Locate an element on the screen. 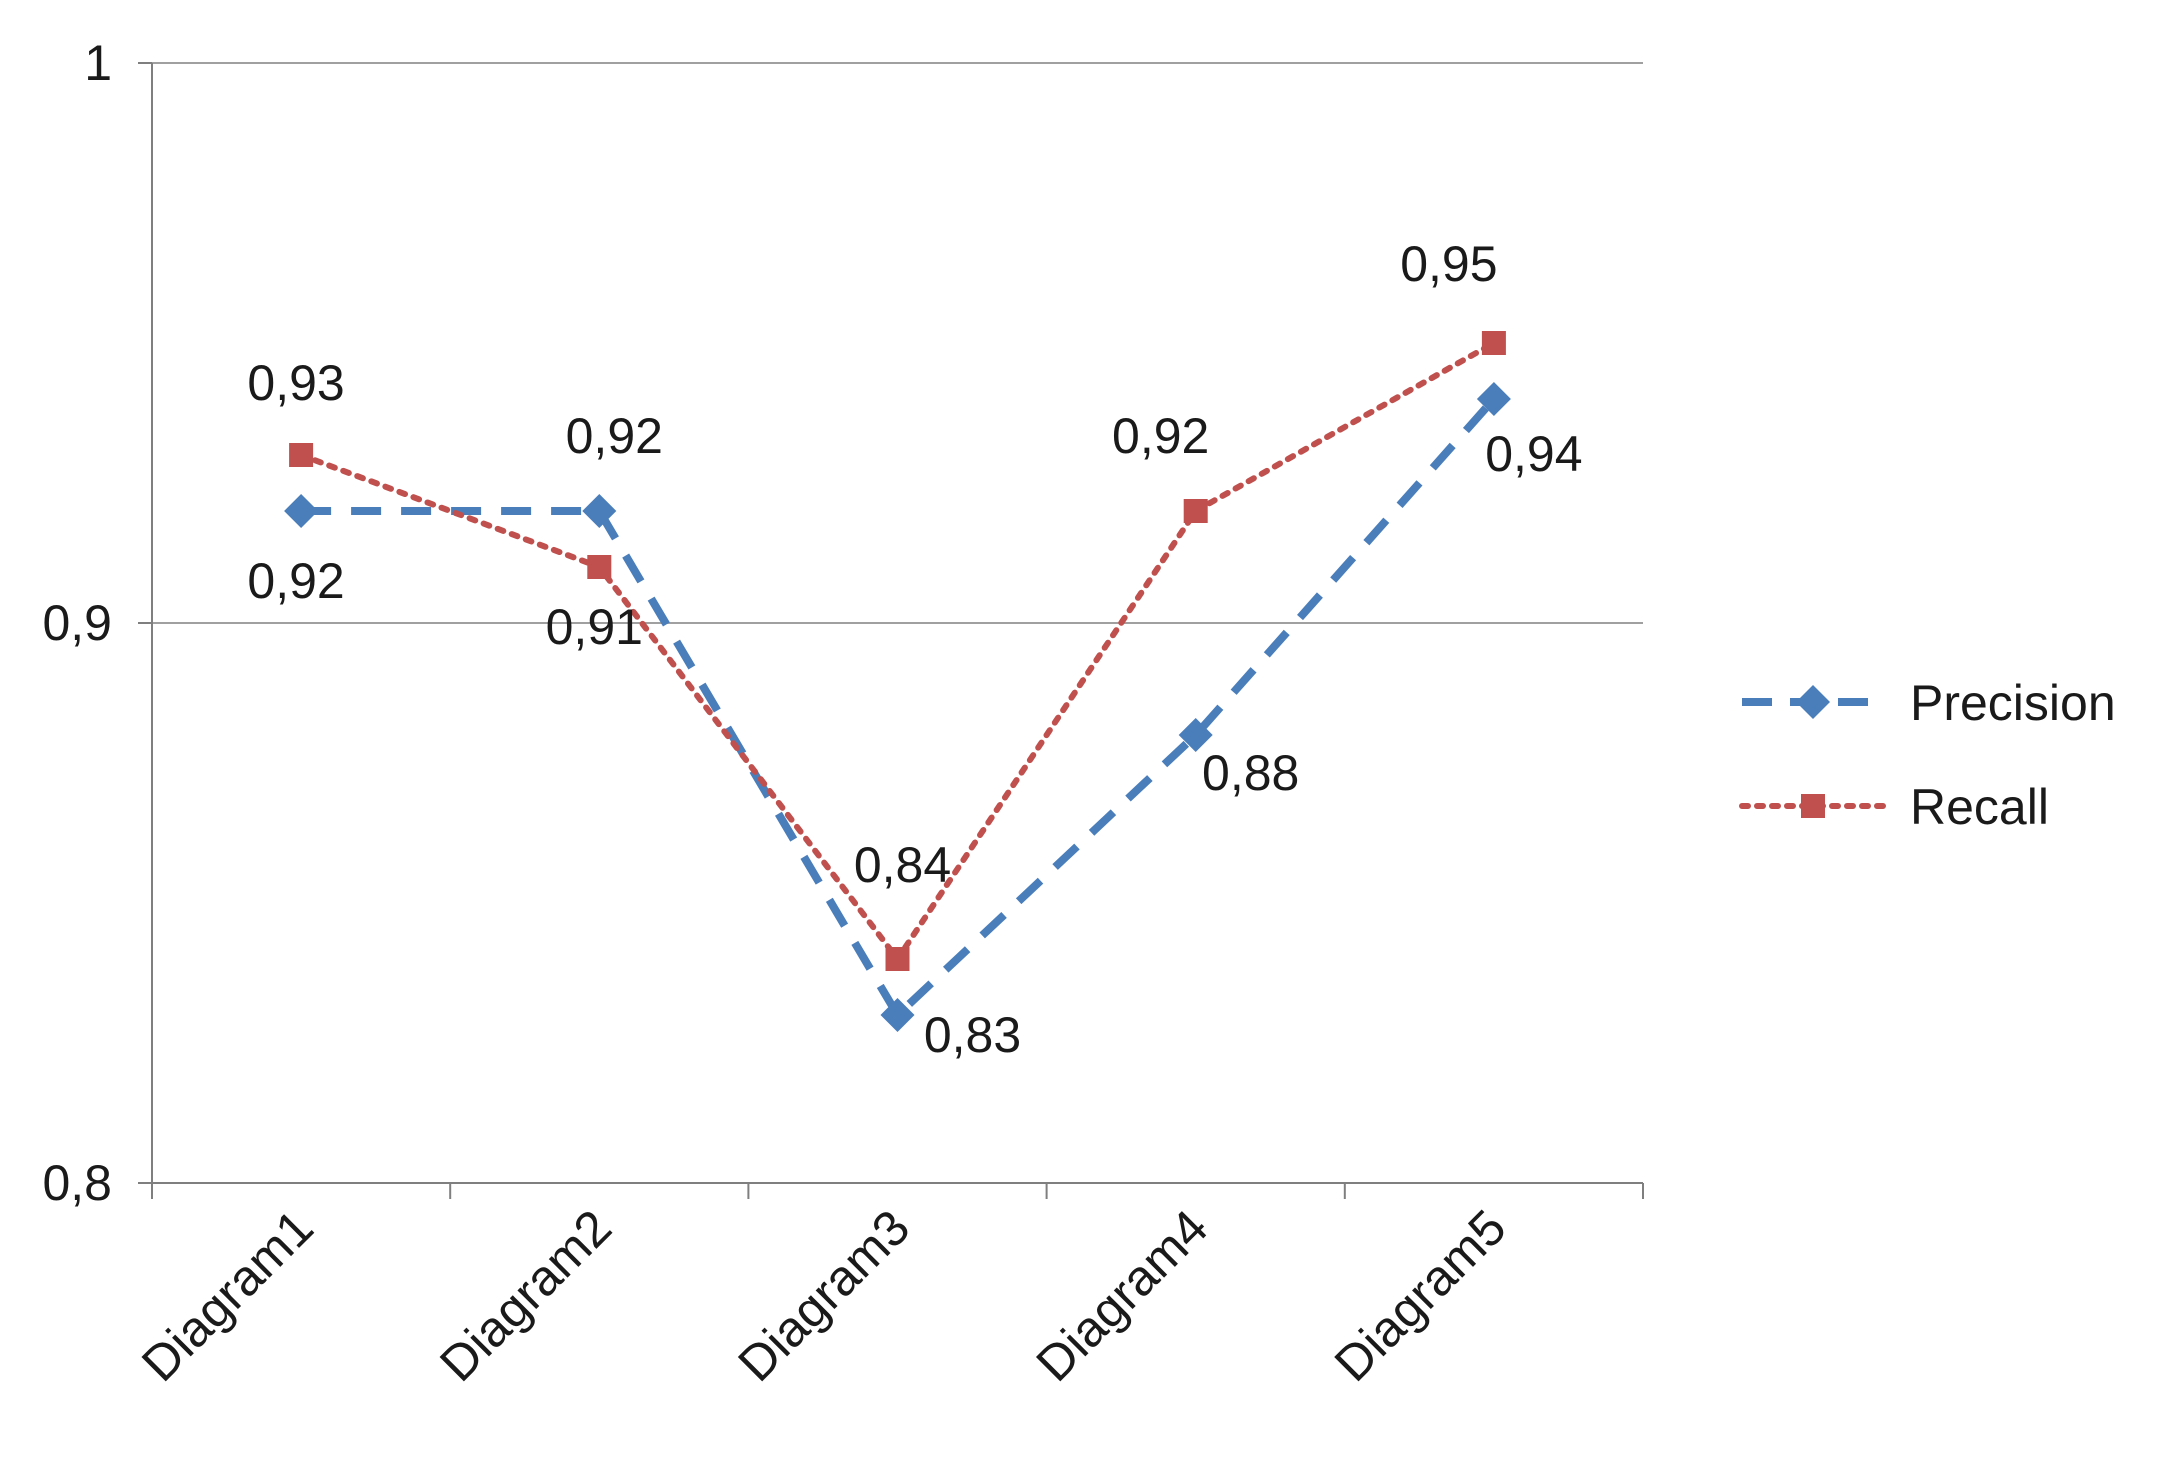  recall-data-label: 0,91 is located at coordinates (594, 627).